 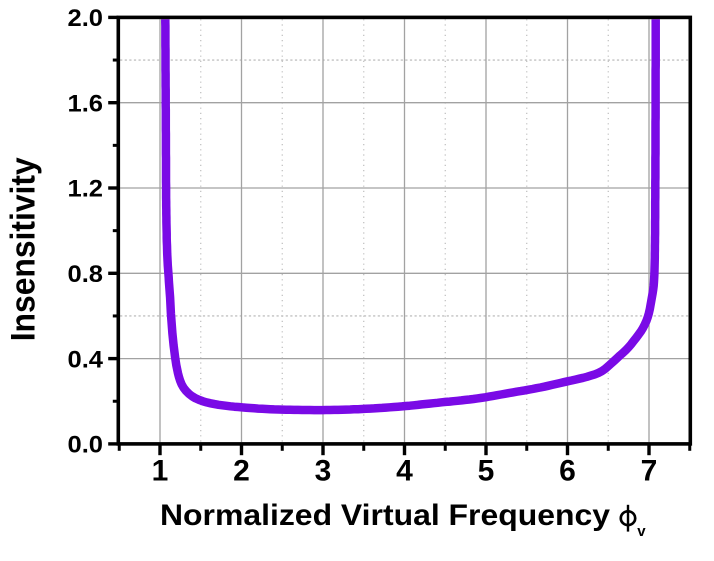 What do you see at coordinates (404, 470) in the screenshot?
I see `svg-text: 4` at bounding box center [404, 470].